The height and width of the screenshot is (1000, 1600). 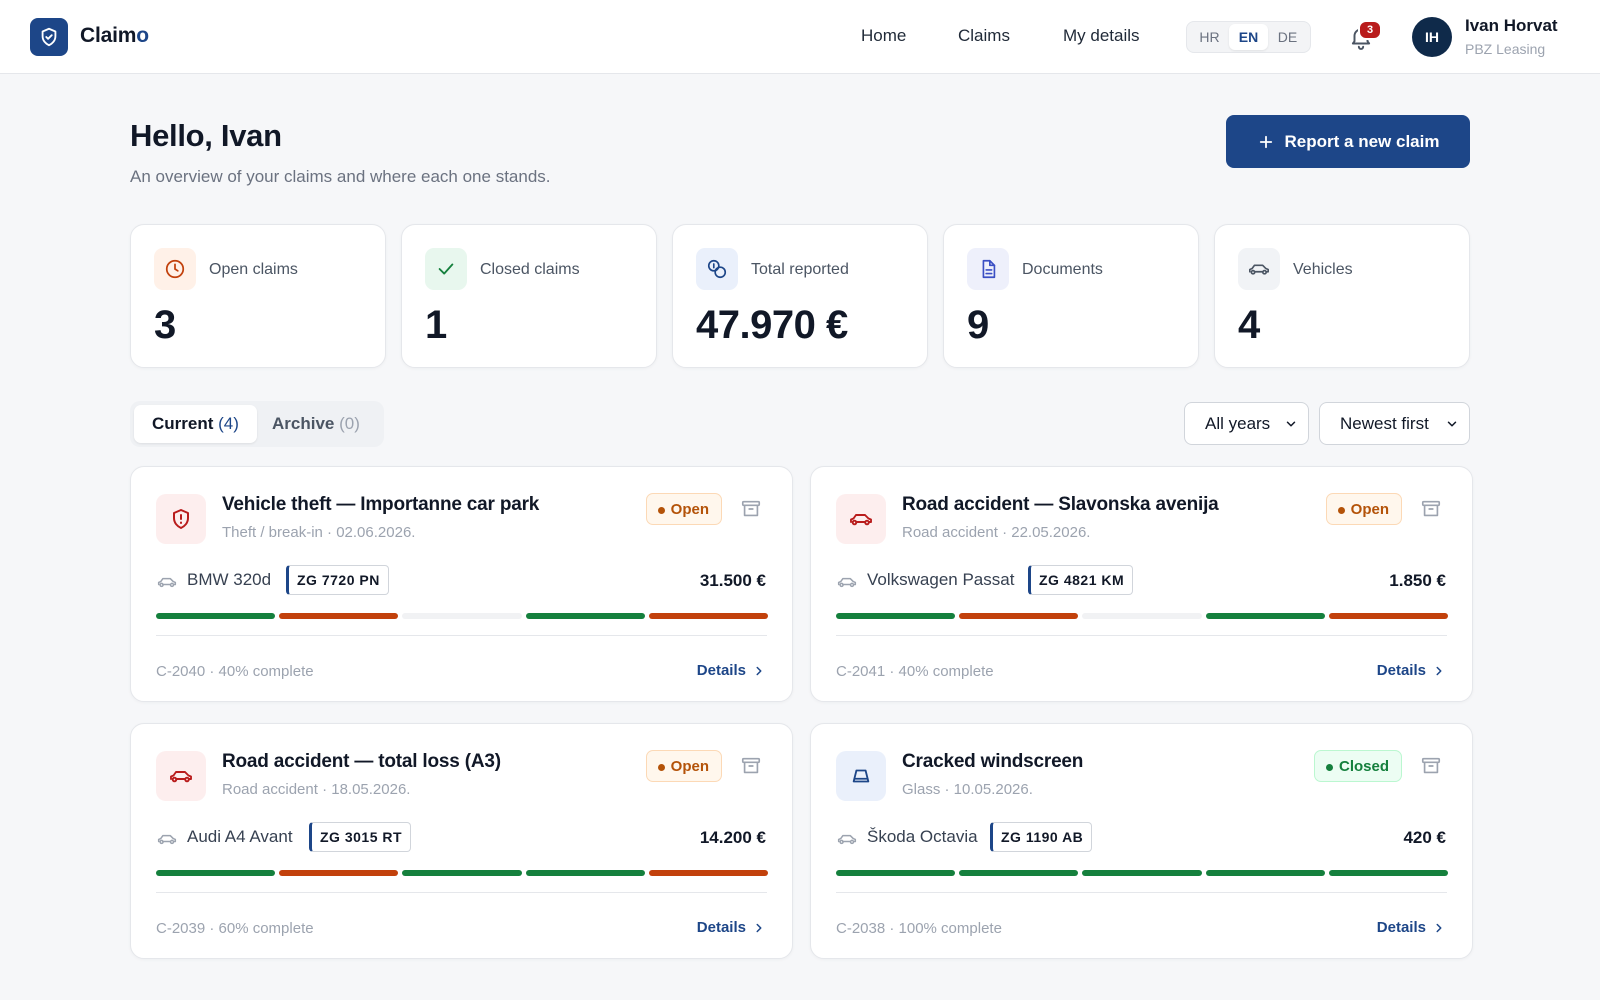 I want to click on vehicle-name: BMW 320d, so click(x=229, y=579).